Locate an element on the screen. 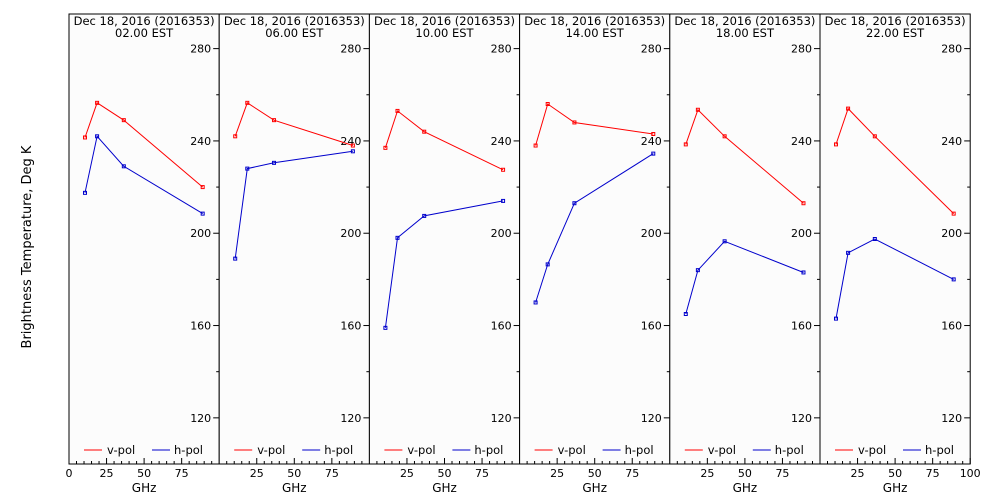  panel-time: 14.00 EST is located at coordinates (595, 33).